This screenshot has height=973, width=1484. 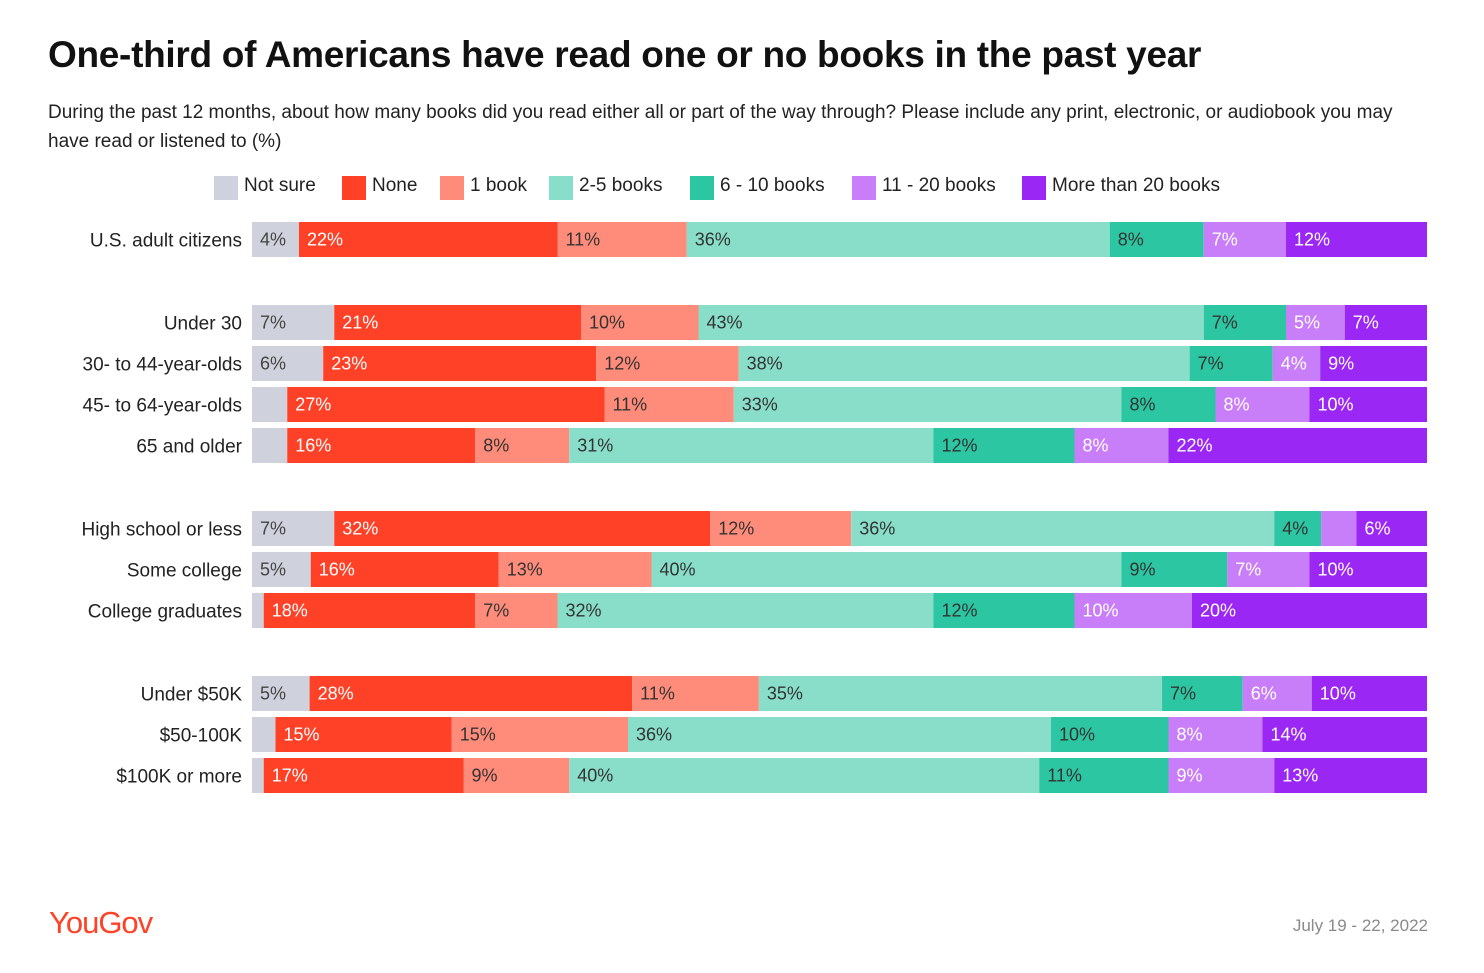 I want to click on row-label: 65 and older, so click(x=189, y=447).